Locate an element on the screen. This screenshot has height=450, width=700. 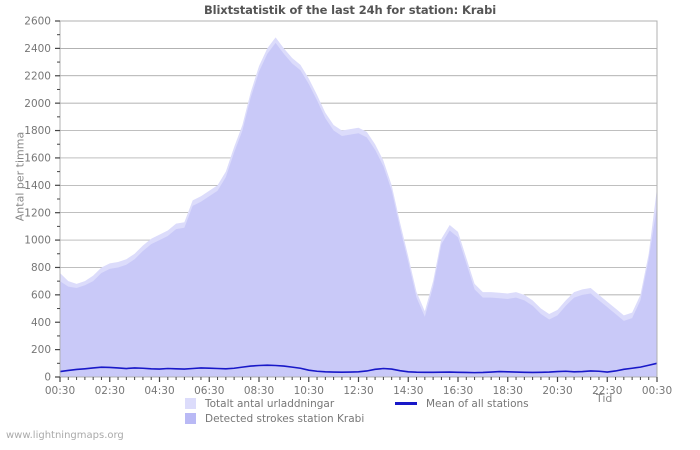
svg-text: 14:30 is located at coordinates (408, 391).